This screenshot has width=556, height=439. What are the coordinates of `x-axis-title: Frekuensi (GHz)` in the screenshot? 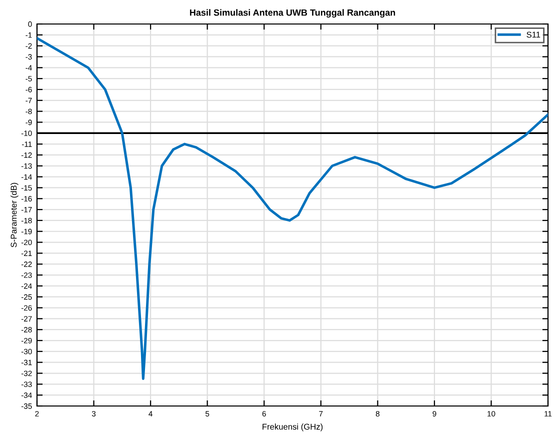 It's located at (292, 428).